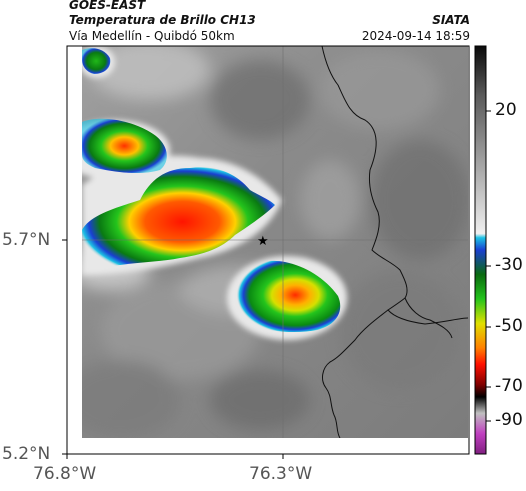 This screenshot has height=491, width=526. I want to click on lat-tick-label: 5.7°N, so click(26, 240).